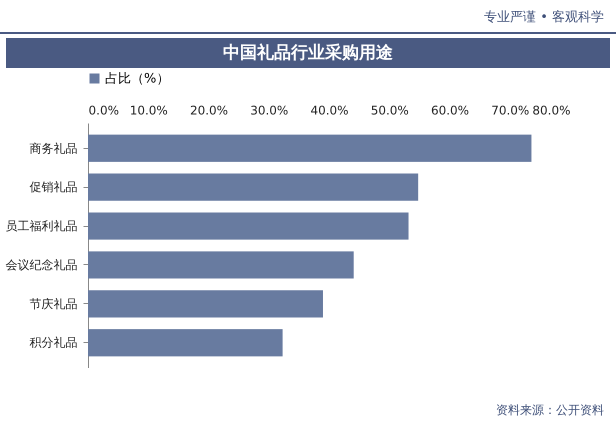 The image size is (616, 430). What do you see at coordinates (42, 226) in the screenshot?
I see `y-tick-label: 员工福利礼品` at bounding box center [42, 226].